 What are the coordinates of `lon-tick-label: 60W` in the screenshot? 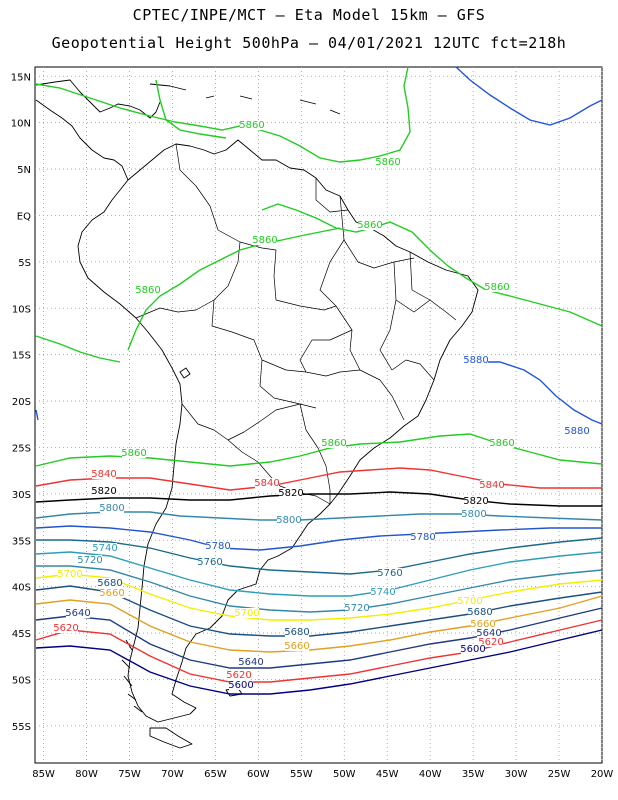 It's located at (258, 774).